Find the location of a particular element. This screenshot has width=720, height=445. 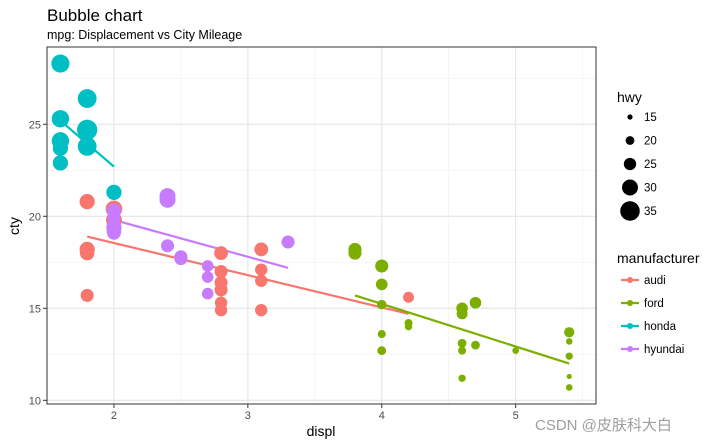

y-axis-ticks: 10 15 20 25 is located at coordinates (38, 263).